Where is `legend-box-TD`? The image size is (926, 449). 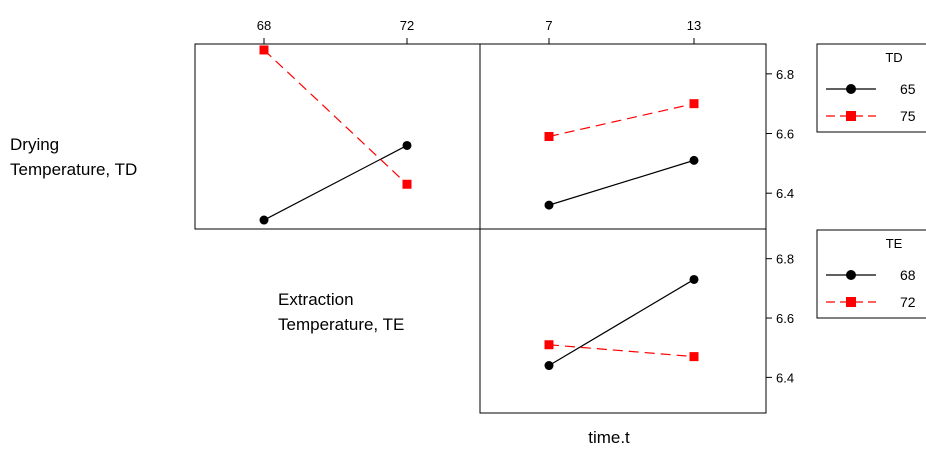 legend-box-TD is located at coordinates (871, 88).